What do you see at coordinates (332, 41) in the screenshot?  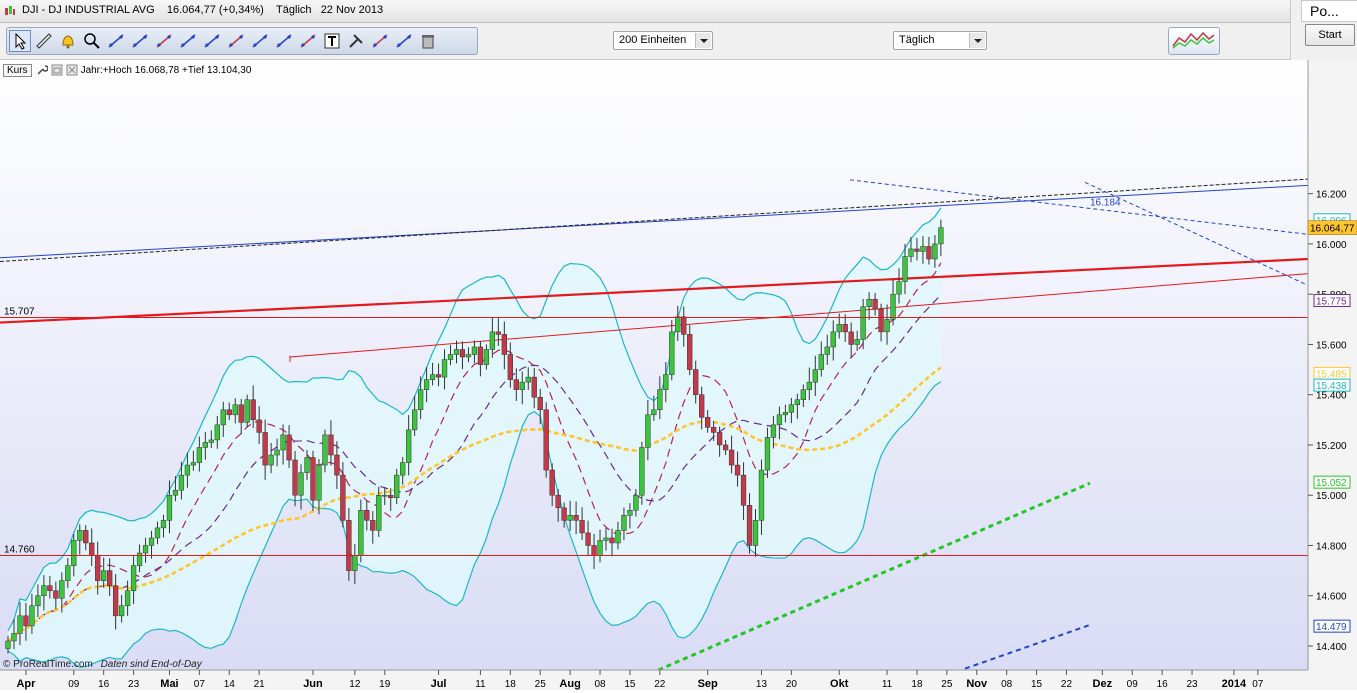 I see `text-icon` at bounding box center [332, 41].